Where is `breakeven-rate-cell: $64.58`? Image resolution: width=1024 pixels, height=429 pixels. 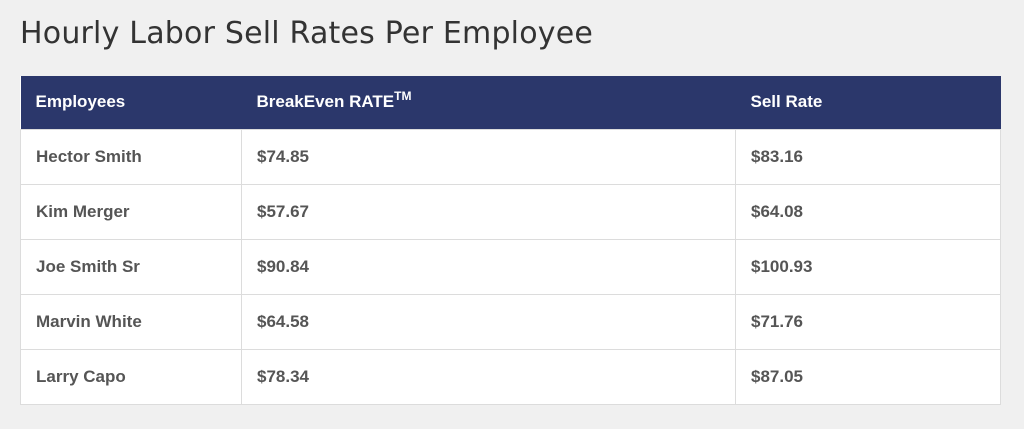
breakeven-rate-cell: $64.58 is located at coordinates (488, 321).